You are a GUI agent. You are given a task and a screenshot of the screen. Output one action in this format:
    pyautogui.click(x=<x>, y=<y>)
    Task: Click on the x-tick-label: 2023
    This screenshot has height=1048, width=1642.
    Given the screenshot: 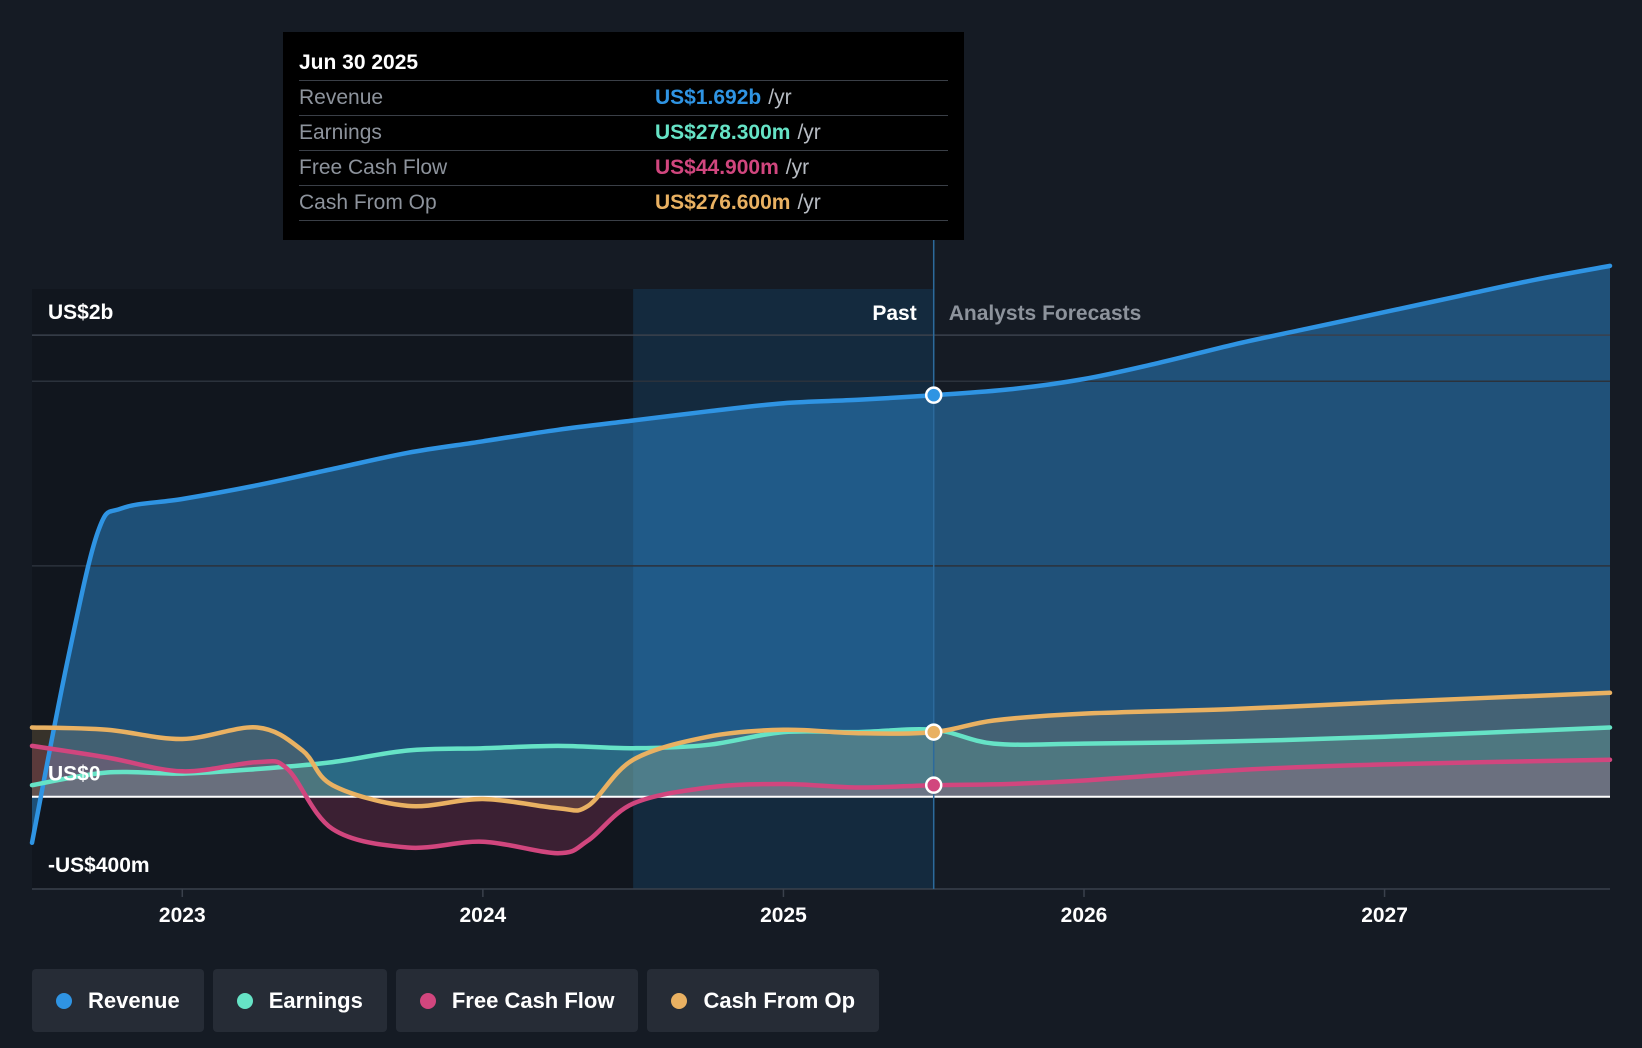 What is the action you would take?
    pyautogui.click(x=182, y=915)
    